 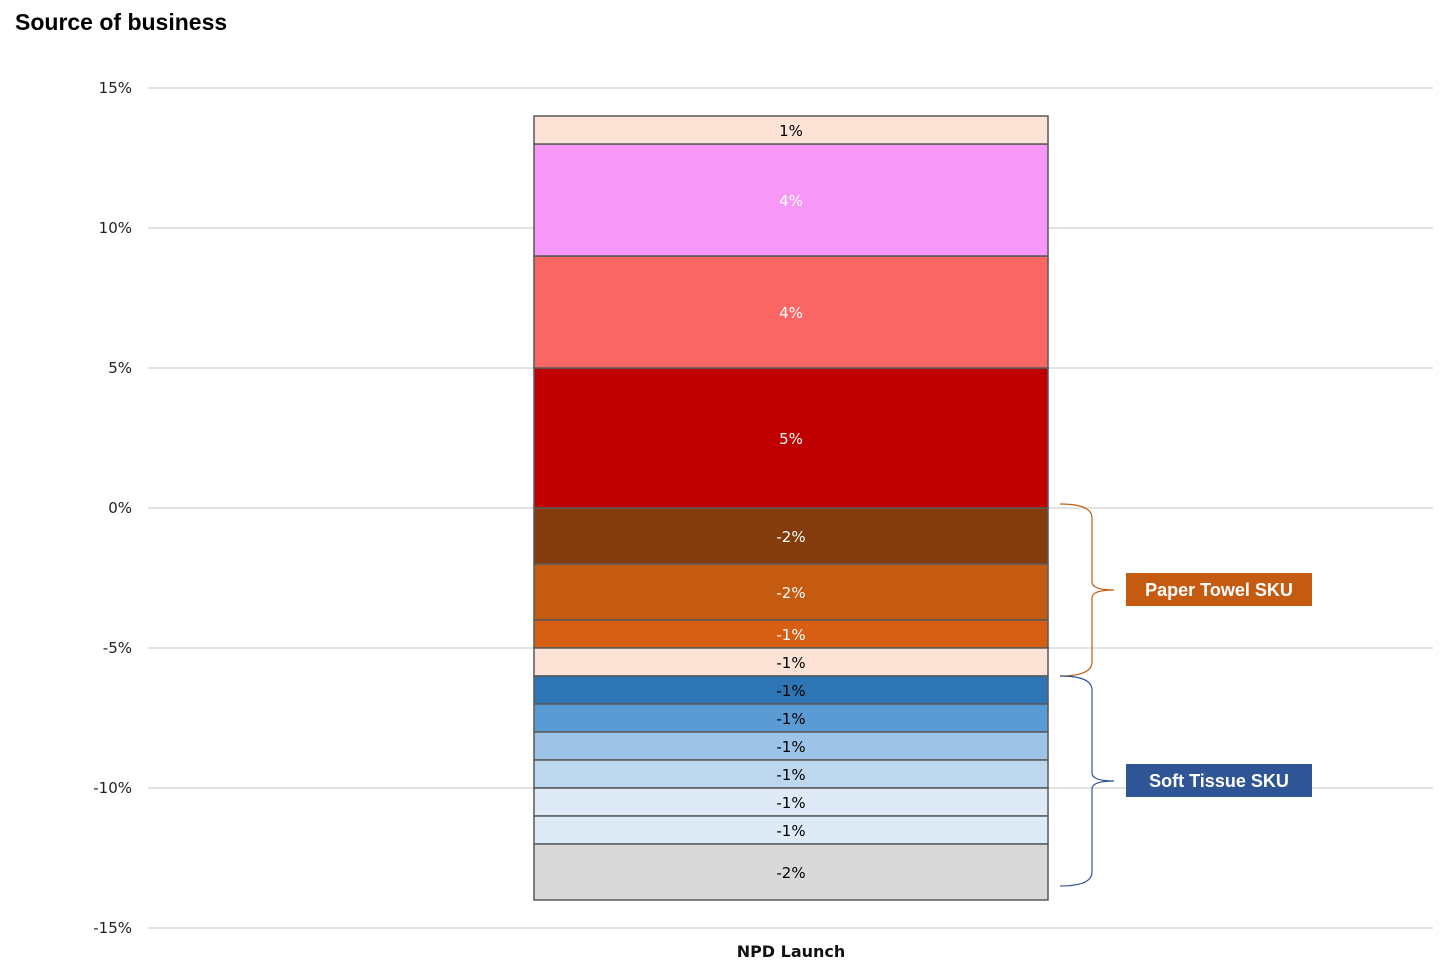 What do you see at coordinates (791, 439) in the screenshot?
I see `data-label: 5%` at bounding box center [791, 439].